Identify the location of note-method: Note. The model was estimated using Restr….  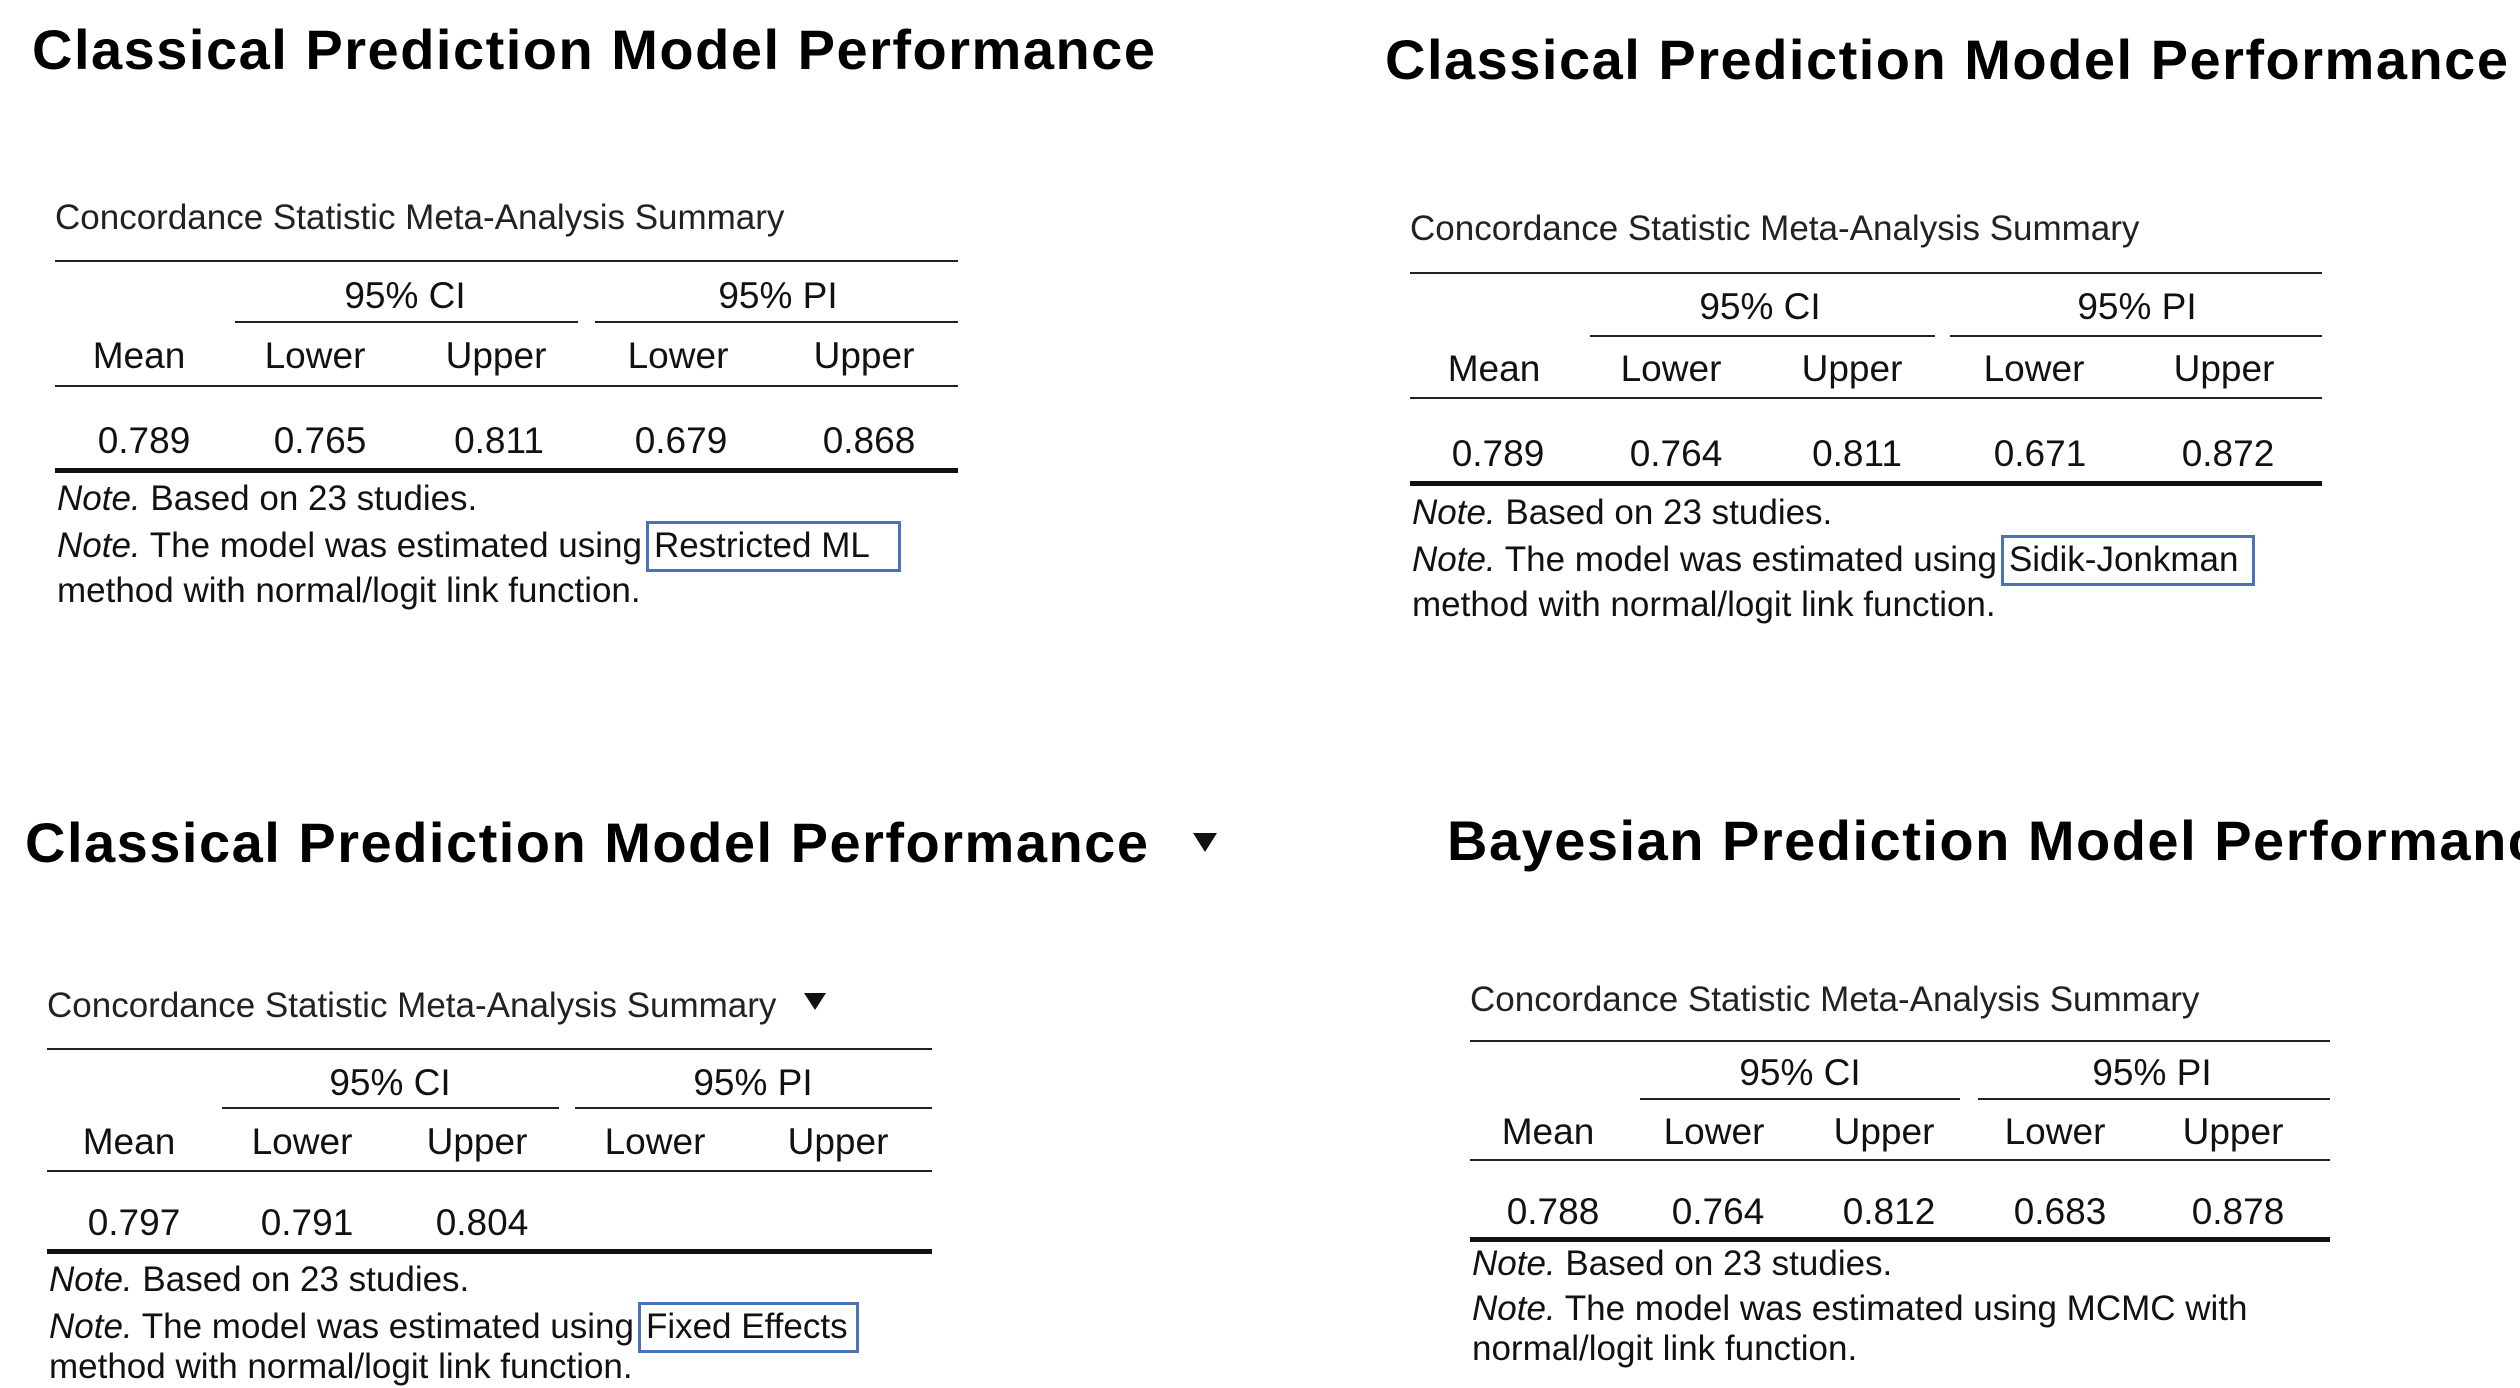
(479, 546).